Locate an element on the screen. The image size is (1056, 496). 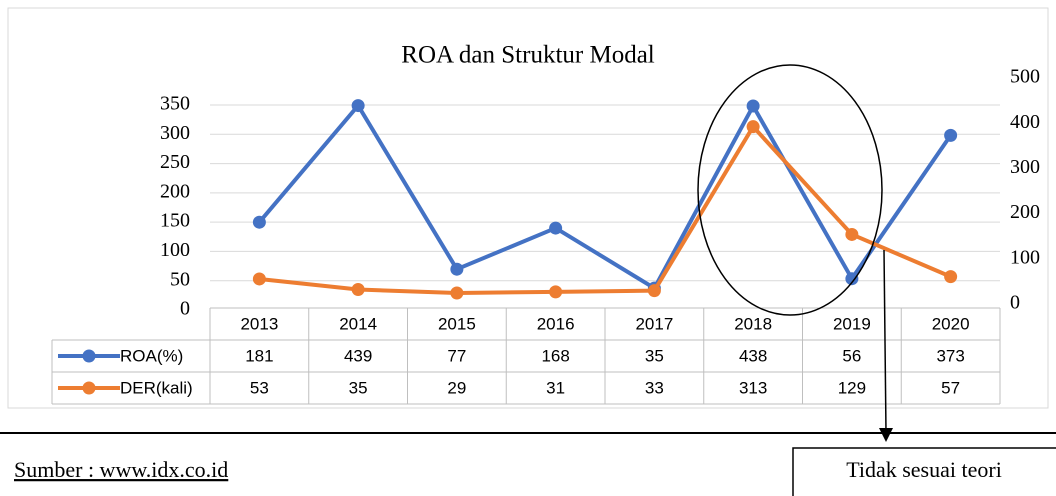
table-value: 438 is located at coordinates (753, 355).